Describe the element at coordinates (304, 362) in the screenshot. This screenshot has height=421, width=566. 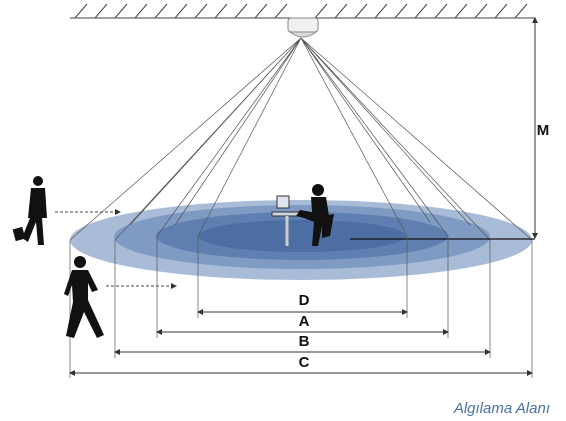
I see `label-c: C` at that location.